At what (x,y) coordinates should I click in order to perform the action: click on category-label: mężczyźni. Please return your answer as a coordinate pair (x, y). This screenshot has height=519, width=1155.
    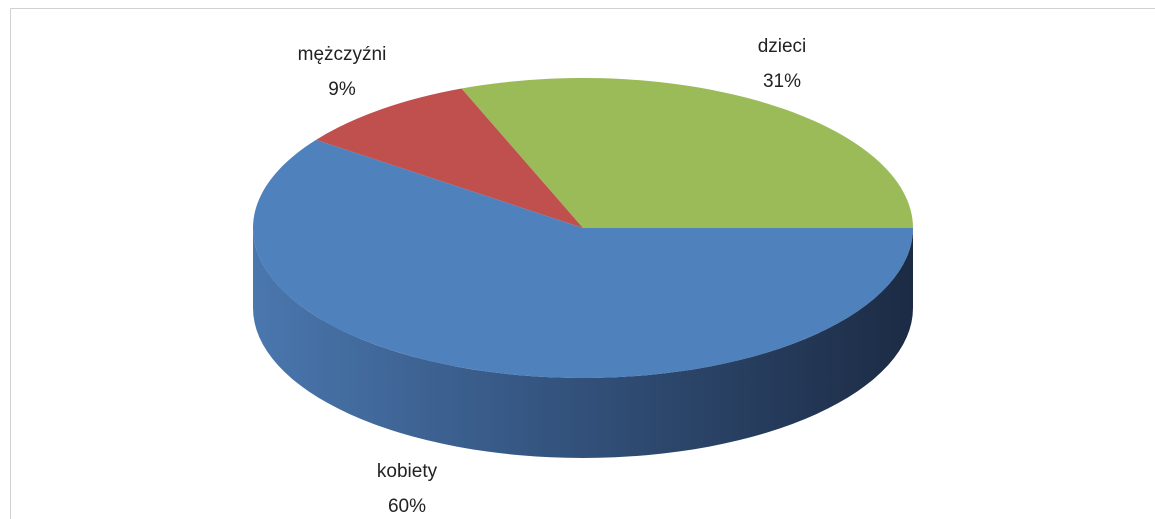
    Looking at the image, I should click on (342, 54).